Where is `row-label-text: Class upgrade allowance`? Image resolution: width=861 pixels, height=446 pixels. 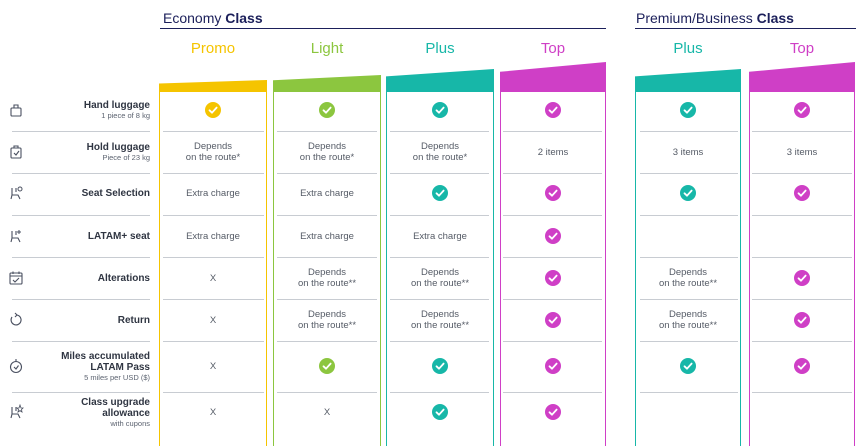 row-label-text: Class upgrade allowance is located at coordinates (115, 407).